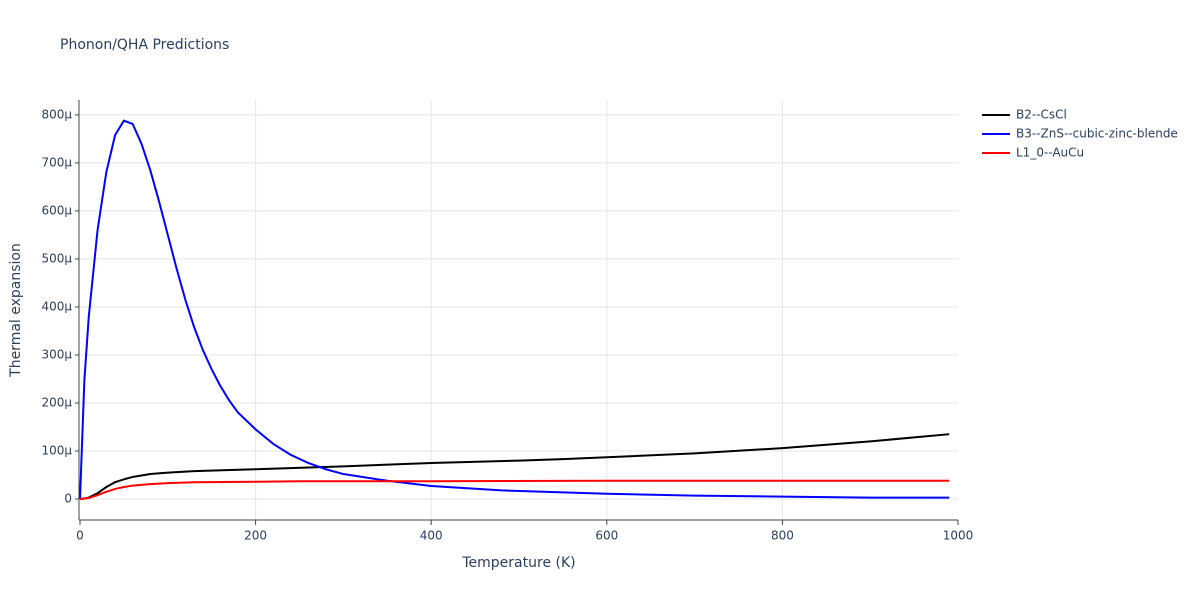 The width and height of the screenshot is (1200, 600). What do you see at coordinates (56, 258) in the screenshot?
I see `y-tick-label: 500µ` at bounding box center [56, 258].